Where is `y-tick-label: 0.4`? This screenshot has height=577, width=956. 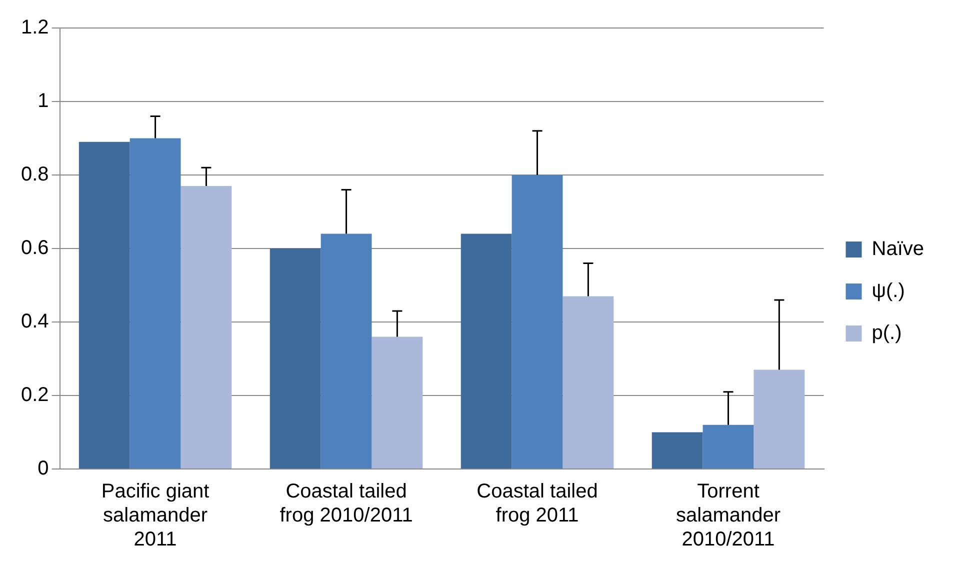
y-tick-label: 0.4 is located at coordinates (34, 321).